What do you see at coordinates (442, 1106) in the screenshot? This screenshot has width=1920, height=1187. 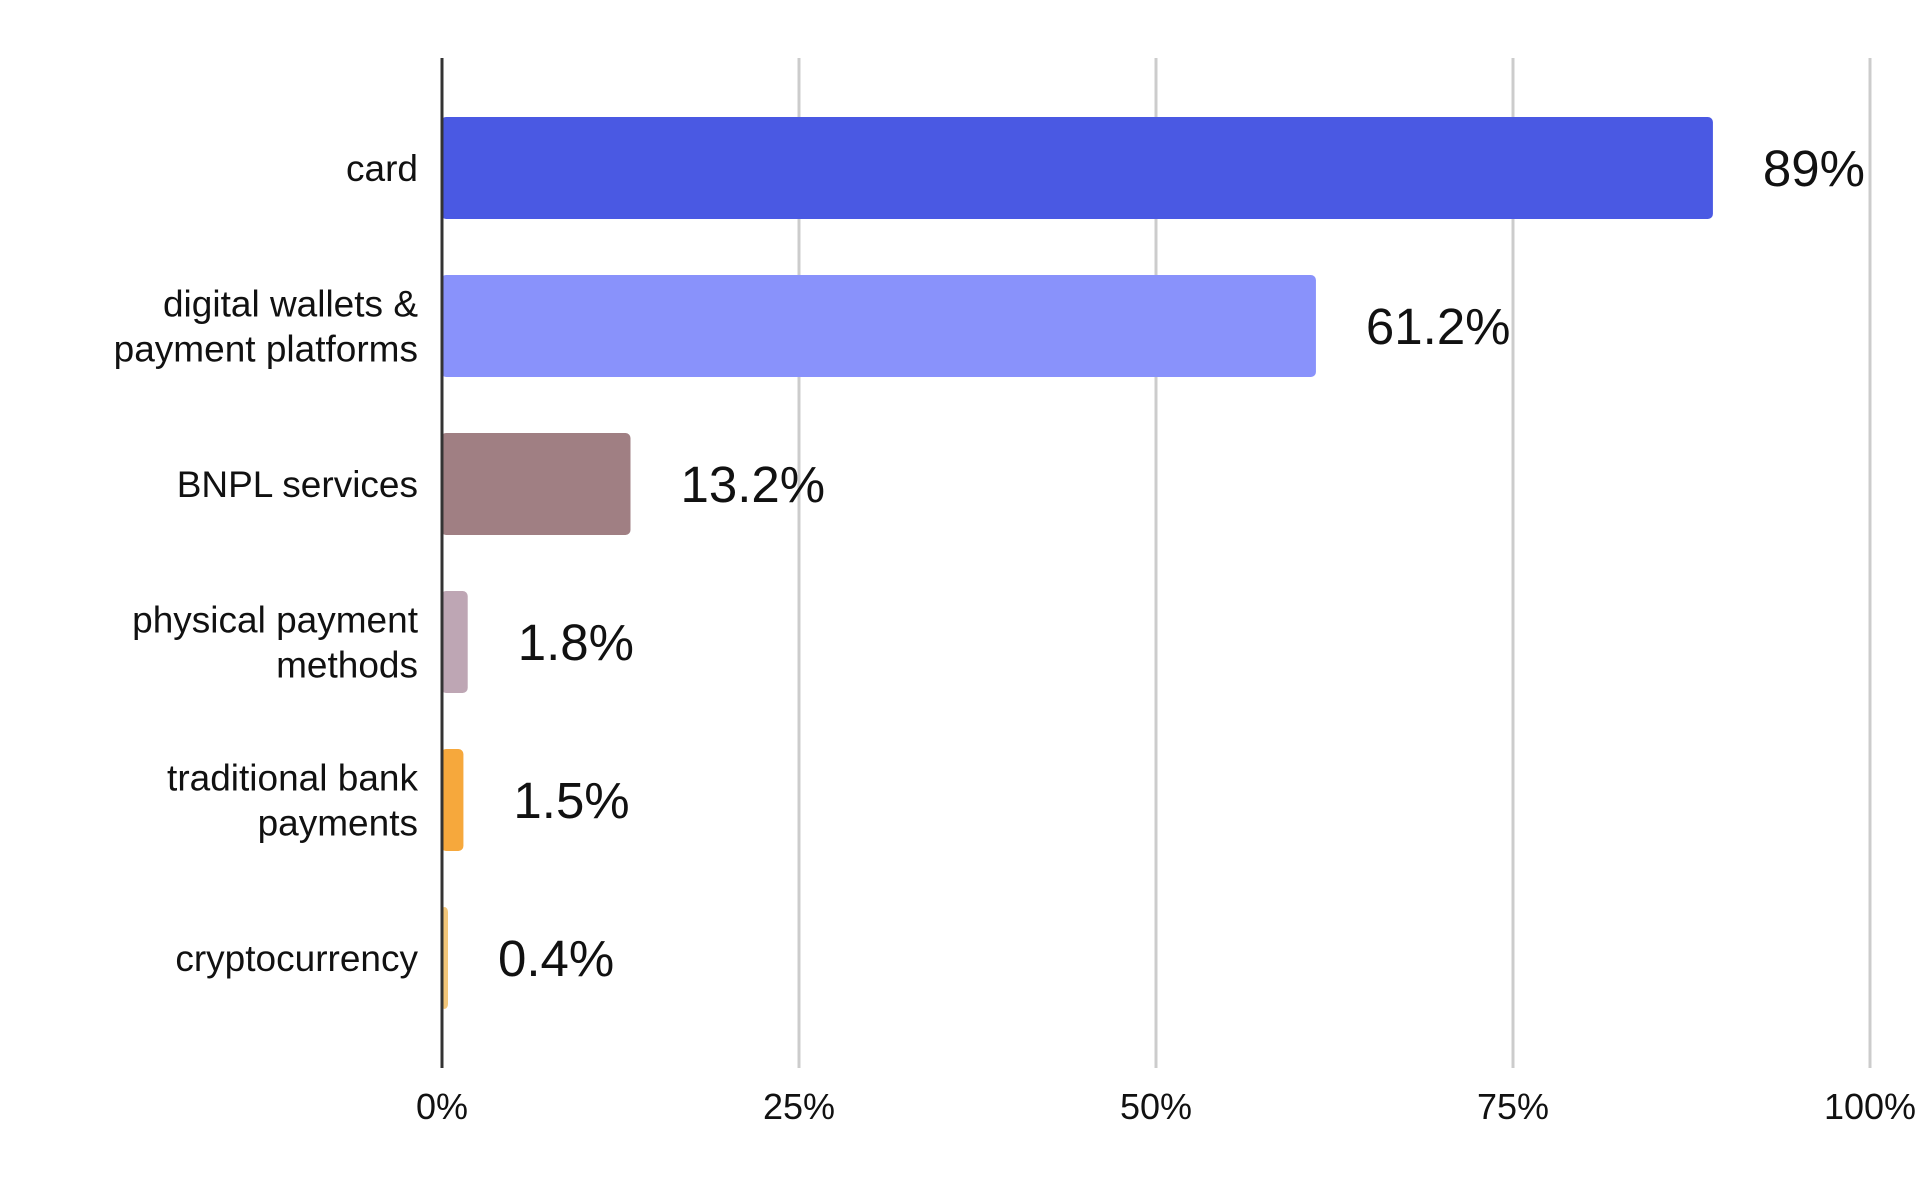 I see `x-tick-label-0: 0%` at bounding box center [442, 1106].